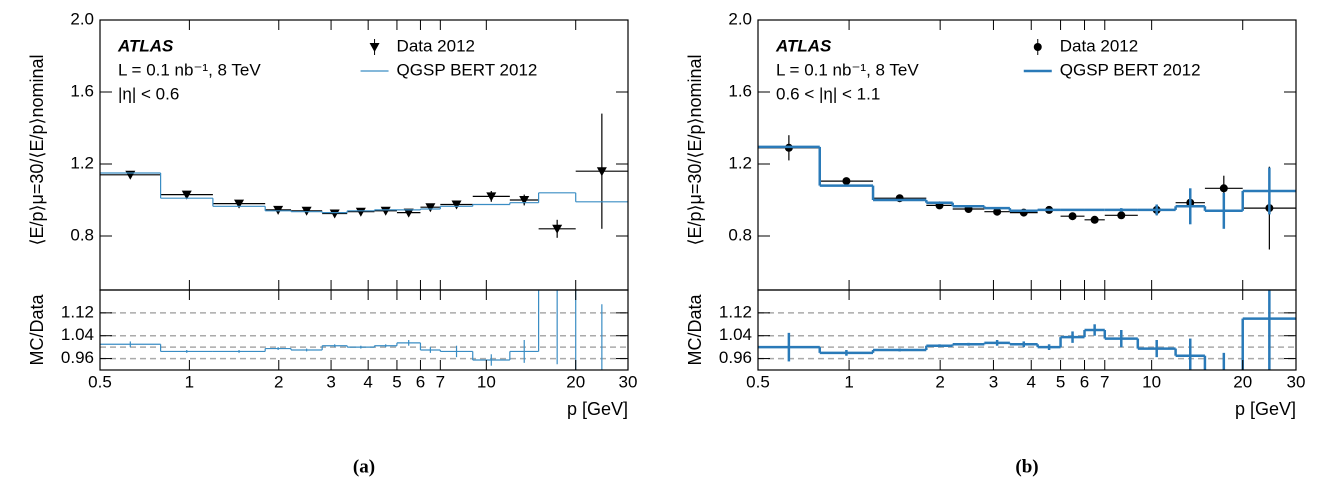  Describe the element at coordinates (1026, 466) in the screenshot. I see `caption: (b)` at that location.